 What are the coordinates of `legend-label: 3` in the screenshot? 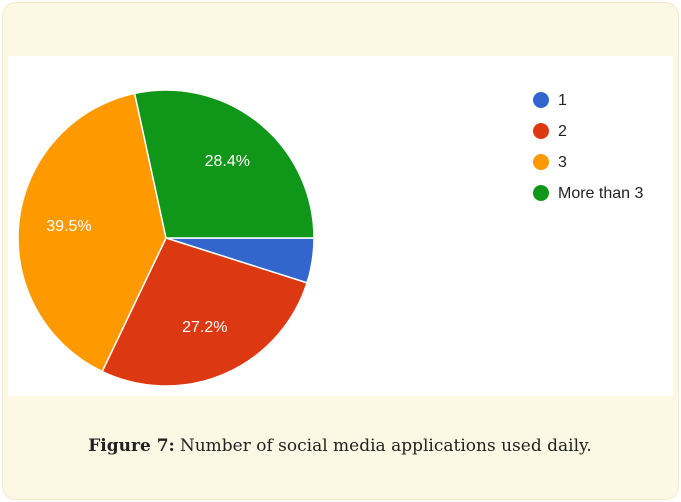 It's located at (562, 162).